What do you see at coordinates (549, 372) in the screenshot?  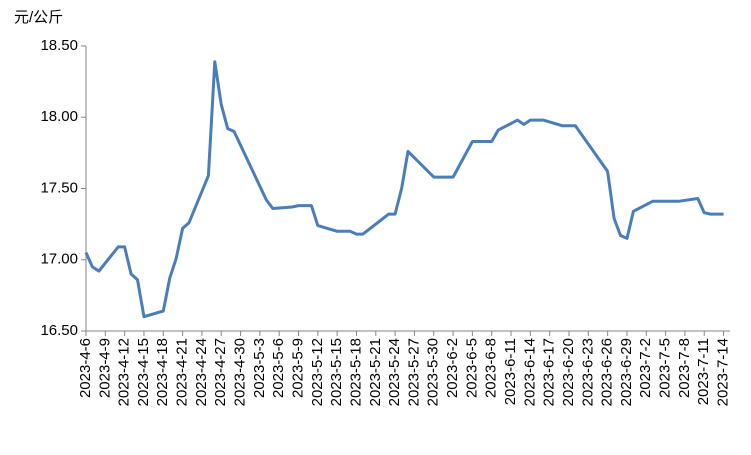 I see `x-tick-label: 2023-6-17` at bounding box center [549, 372].